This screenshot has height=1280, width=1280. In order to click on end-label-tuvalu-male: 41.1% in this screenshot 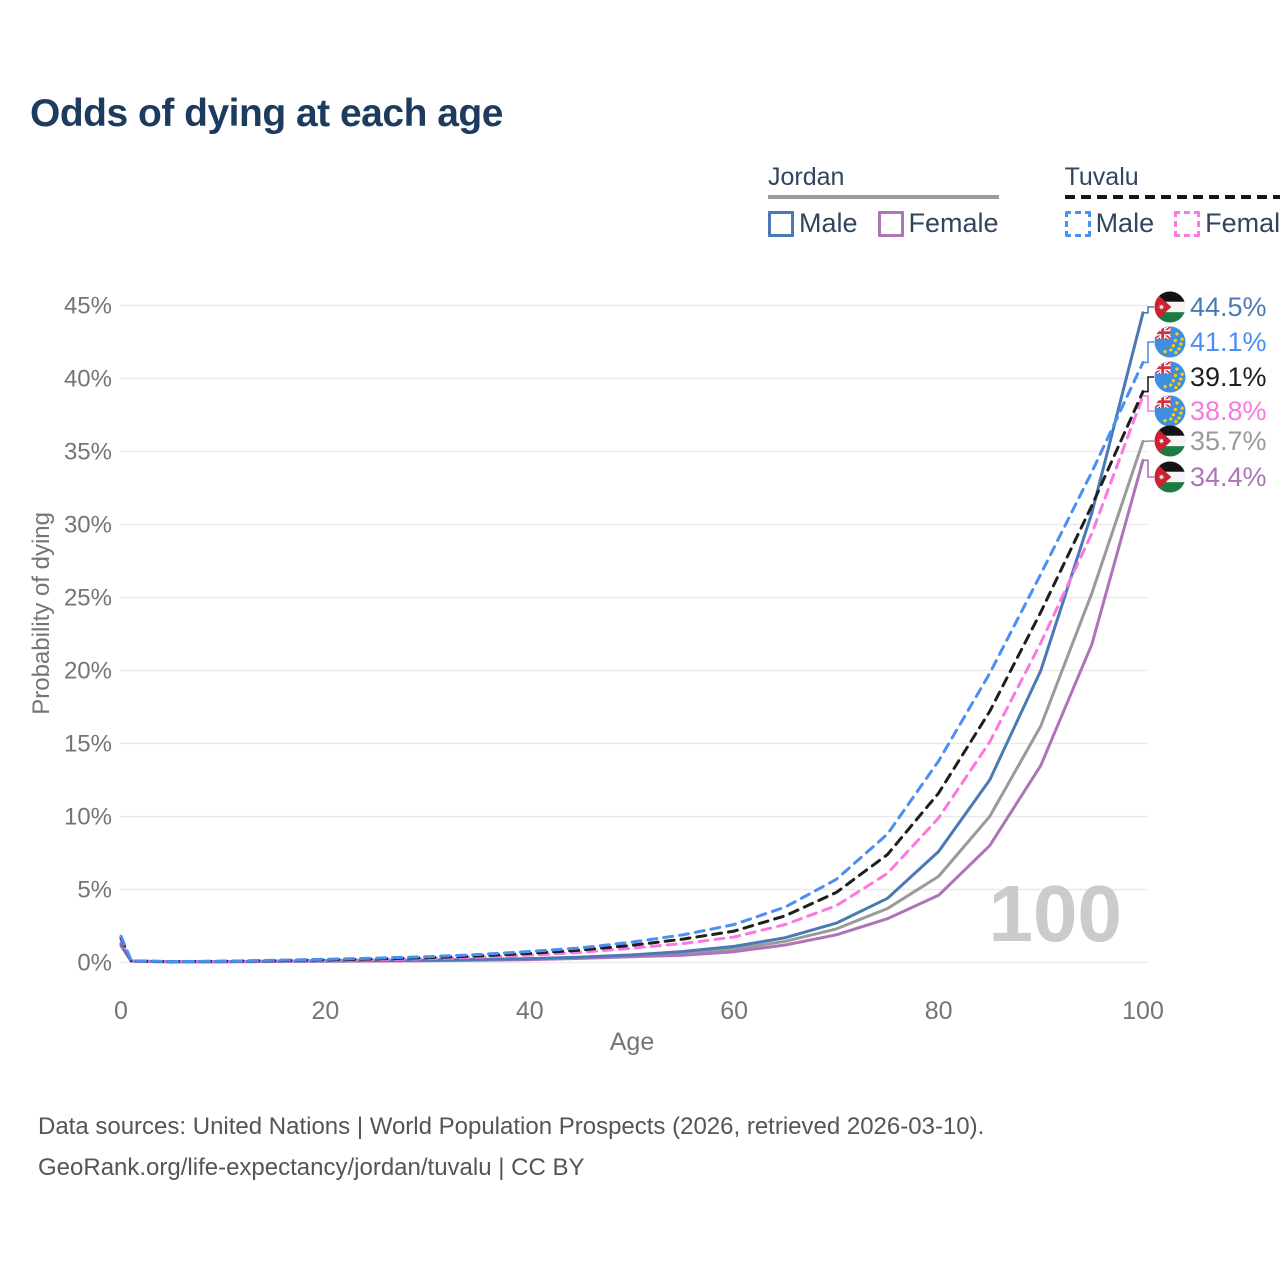, I will do `click(1210, 342)`.